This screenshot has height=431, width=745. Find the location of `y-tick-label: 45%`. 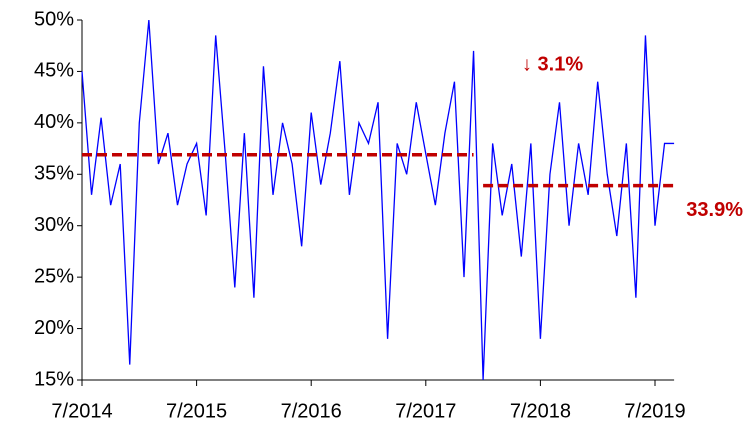

y-tick-label: 45% is located at coordinates (54, 71).